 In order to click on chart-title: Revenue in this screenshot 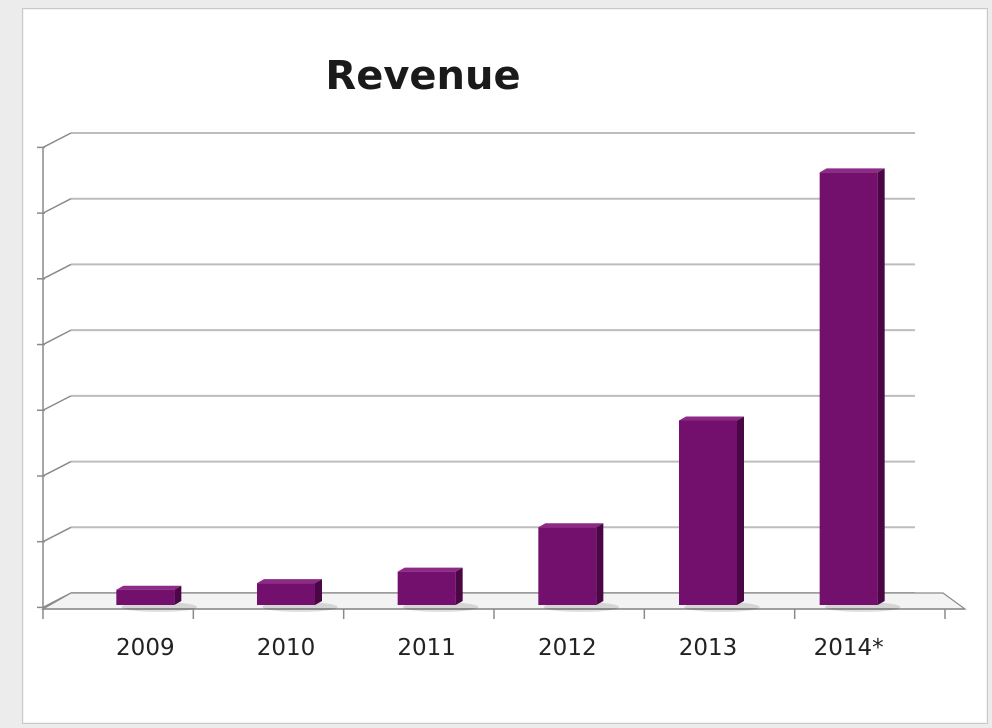, I will do `click(422, 76)`.